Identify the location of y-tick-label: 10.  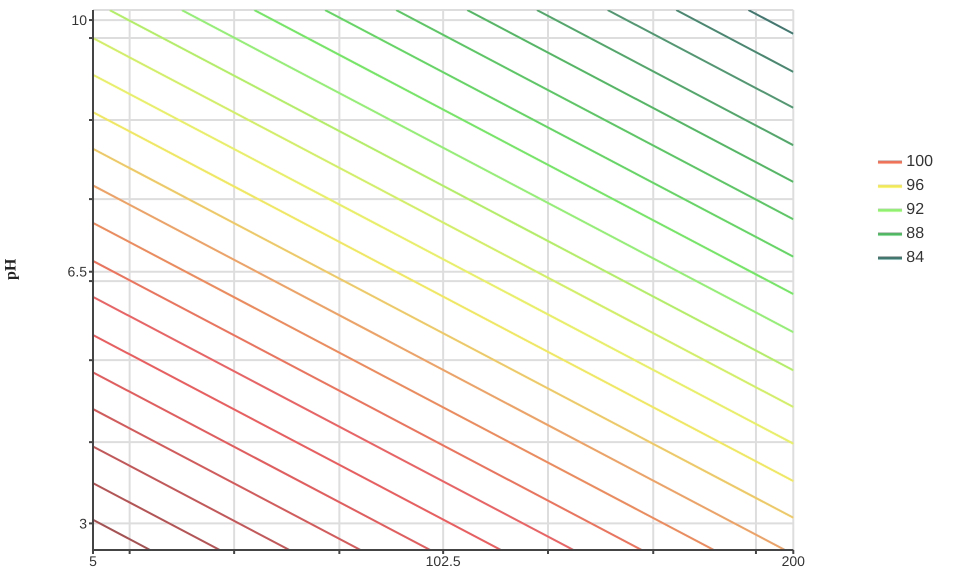
(79, 20).